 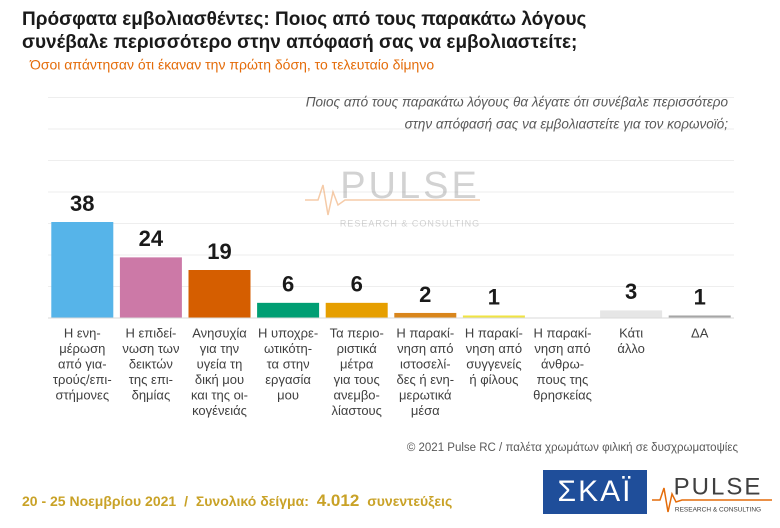 What do you see at coordinates (82, 363) in the screenshot?
I see `x-tick-label: από για-` at bounding box center [82, 363].